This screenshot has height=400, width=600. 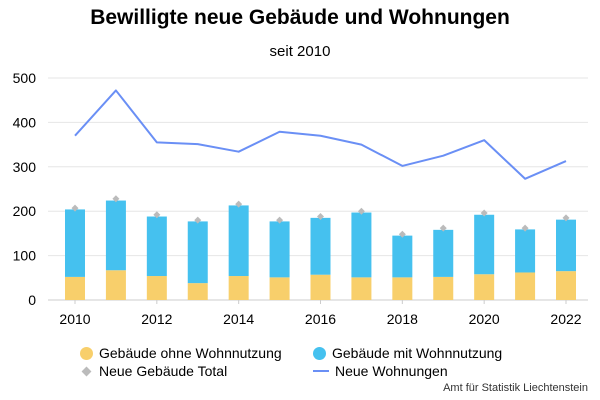 I want to click on legend-label: Gebäude mit Wohnnutzung, so click(x=417, y=353).